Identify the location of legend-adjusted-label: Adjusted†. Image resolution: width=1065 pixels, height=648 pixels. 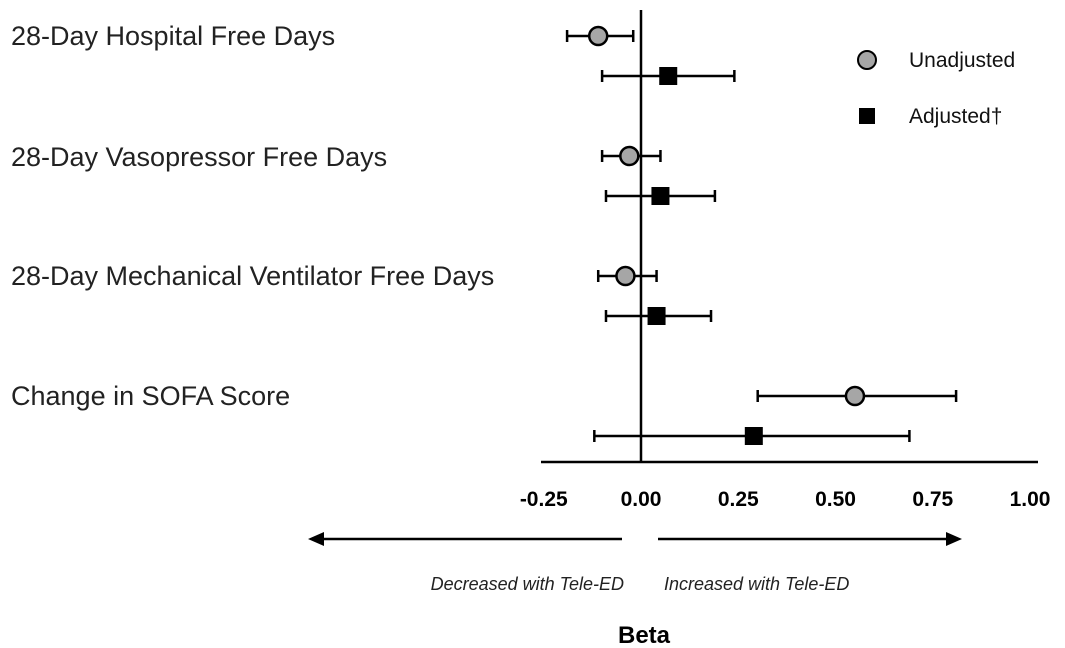
(955, 116).